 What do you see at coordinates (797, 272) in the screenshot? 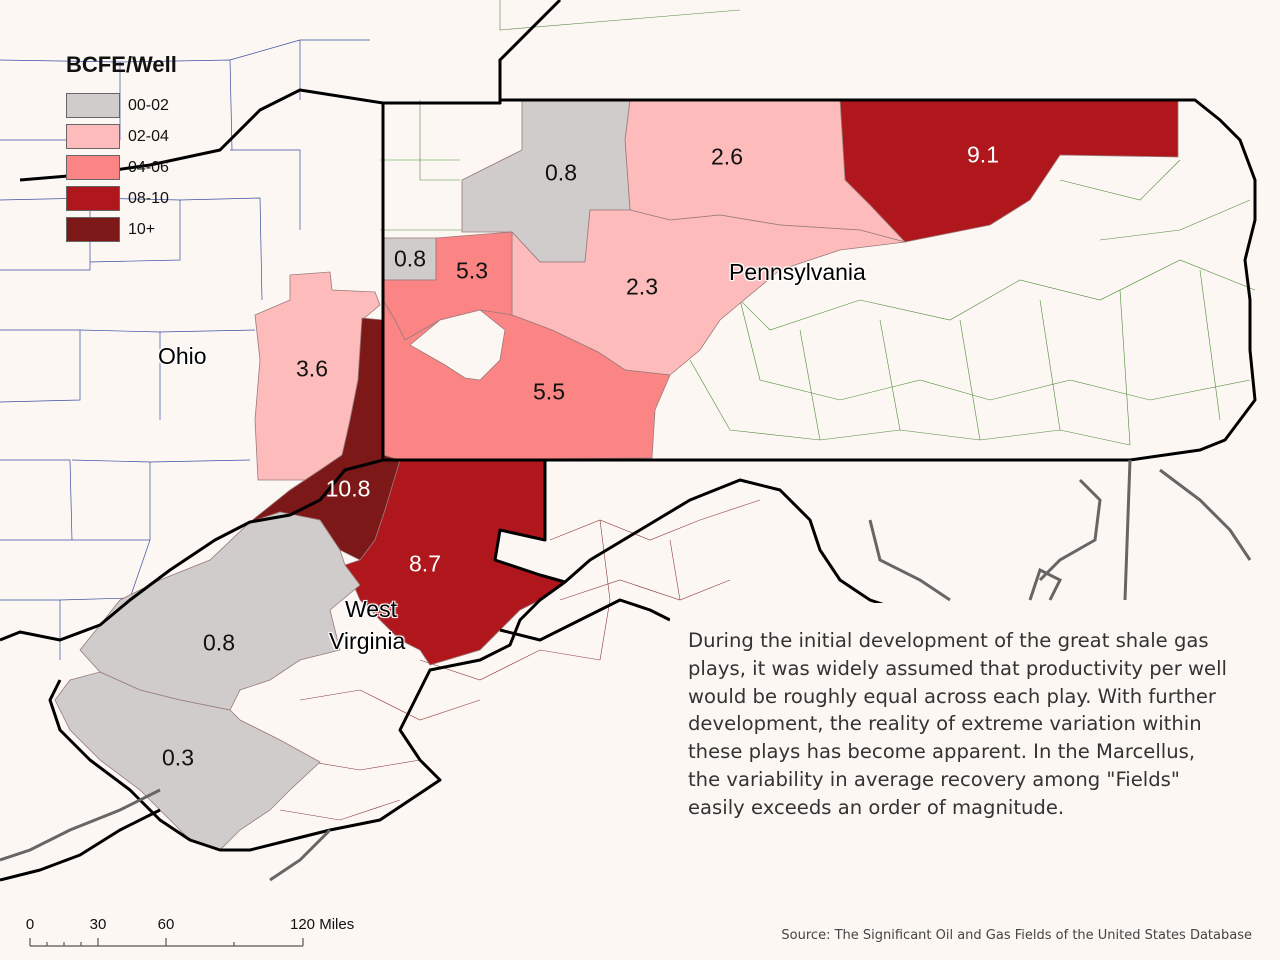
I see `state-label-pennsylvania: Pennsylvania` at bounding box center [797, 272].